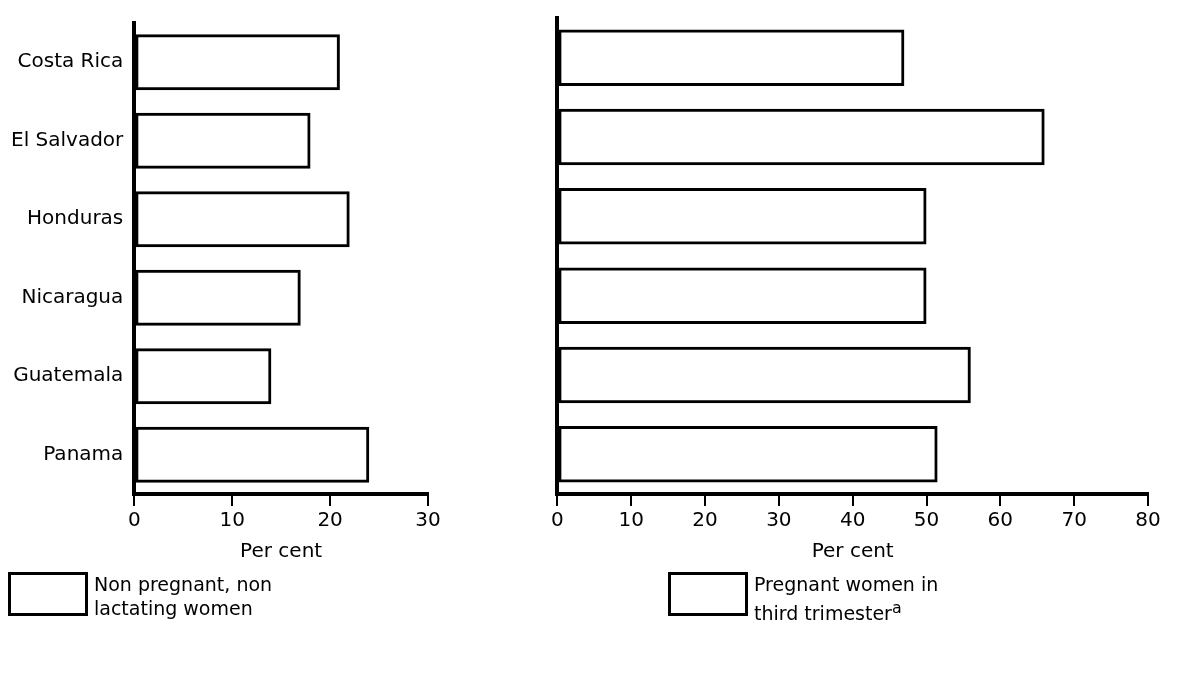 Image resolution: width=1184 pixels, height=688 pixels. I want to click on legend-label: Non pregnant, non lactating women, so click(184, 596).